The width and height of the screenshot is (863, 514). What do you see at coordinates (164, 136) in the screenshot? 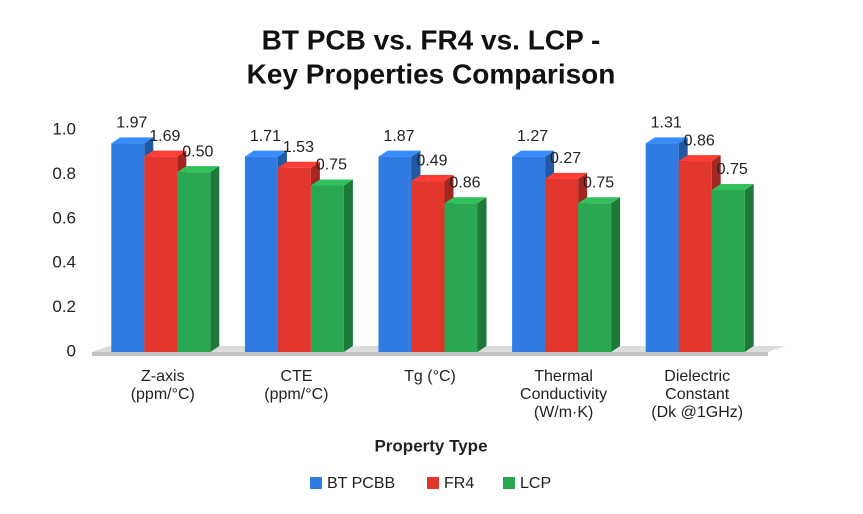
I see `data-label: 1.69` at bounding box center [164, 136].